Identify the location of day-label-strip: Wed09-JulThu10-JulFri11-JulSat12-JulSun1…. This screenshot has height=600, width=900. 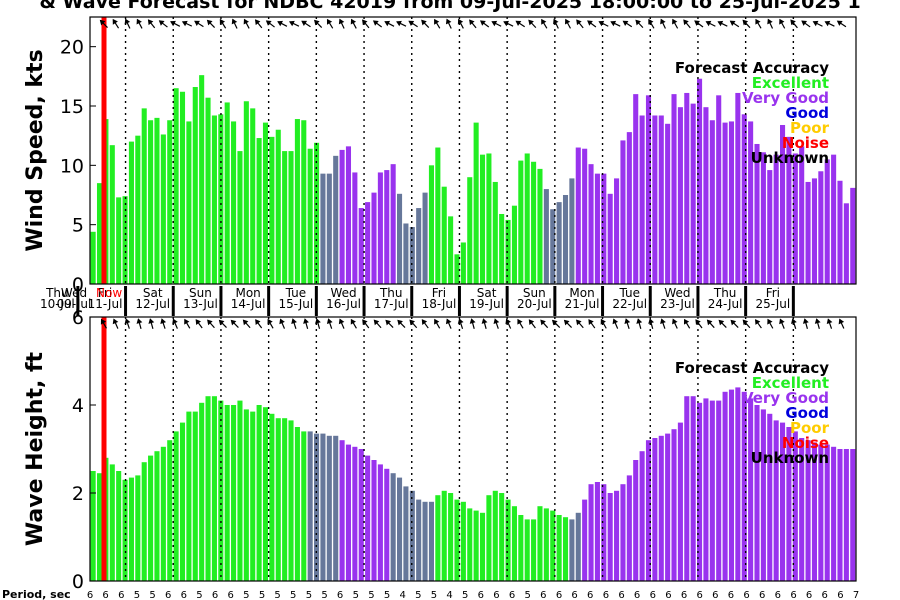
(448, 301).